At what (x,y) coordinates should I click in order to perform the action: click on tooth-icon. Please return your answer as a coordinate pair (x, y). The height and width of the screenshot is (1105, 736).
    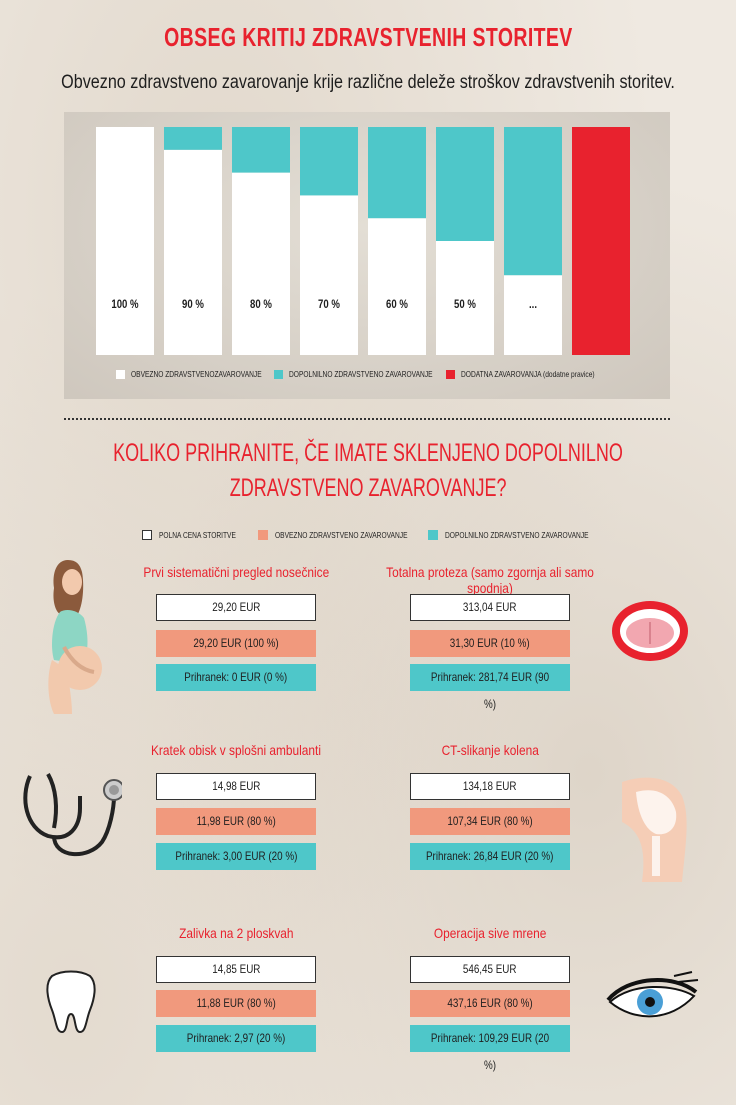
    Looking at the image, I should click on (71, 1002).